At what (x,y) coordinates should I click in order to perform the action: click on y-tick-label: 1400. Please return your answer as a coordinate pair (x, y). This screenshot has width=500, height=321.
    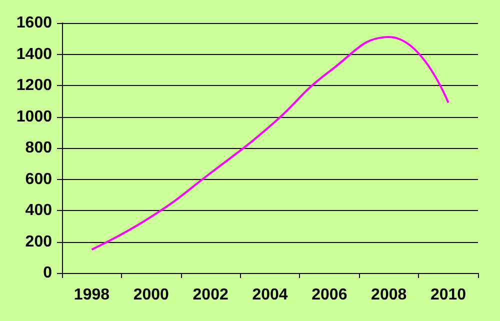
    Looking at the image, I should click on (34, 54).